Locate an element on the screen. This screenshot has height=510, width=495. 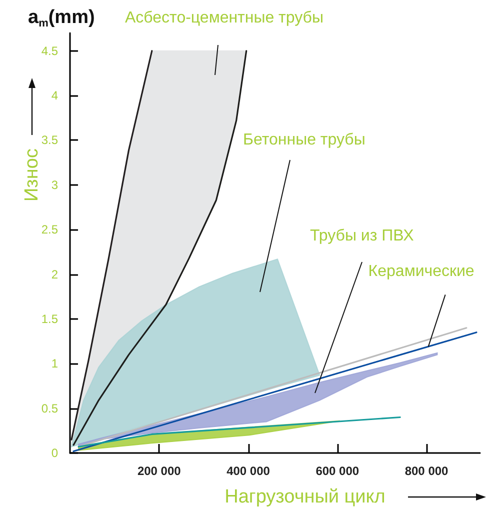
y-tick-label: 0 is located at coordinates (54, 453).